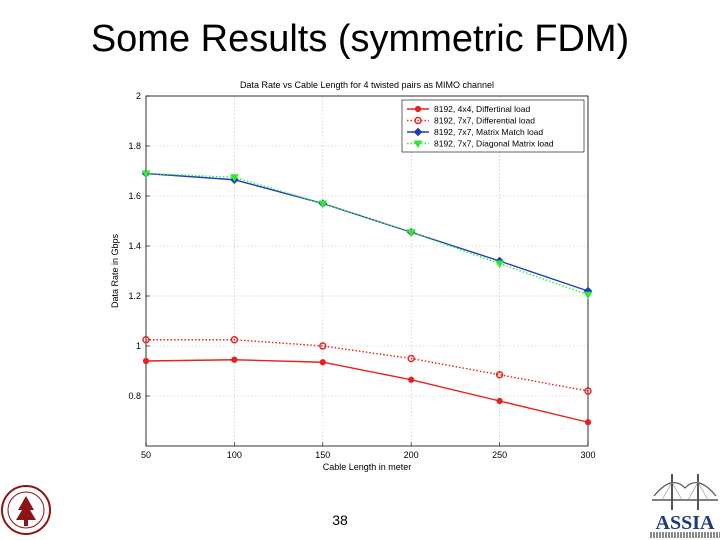 The width and height of the screenshot is (720, 540). I want to click on legend-label-3: 8192, 7x7, Matrix Match load, so click(488, 132).